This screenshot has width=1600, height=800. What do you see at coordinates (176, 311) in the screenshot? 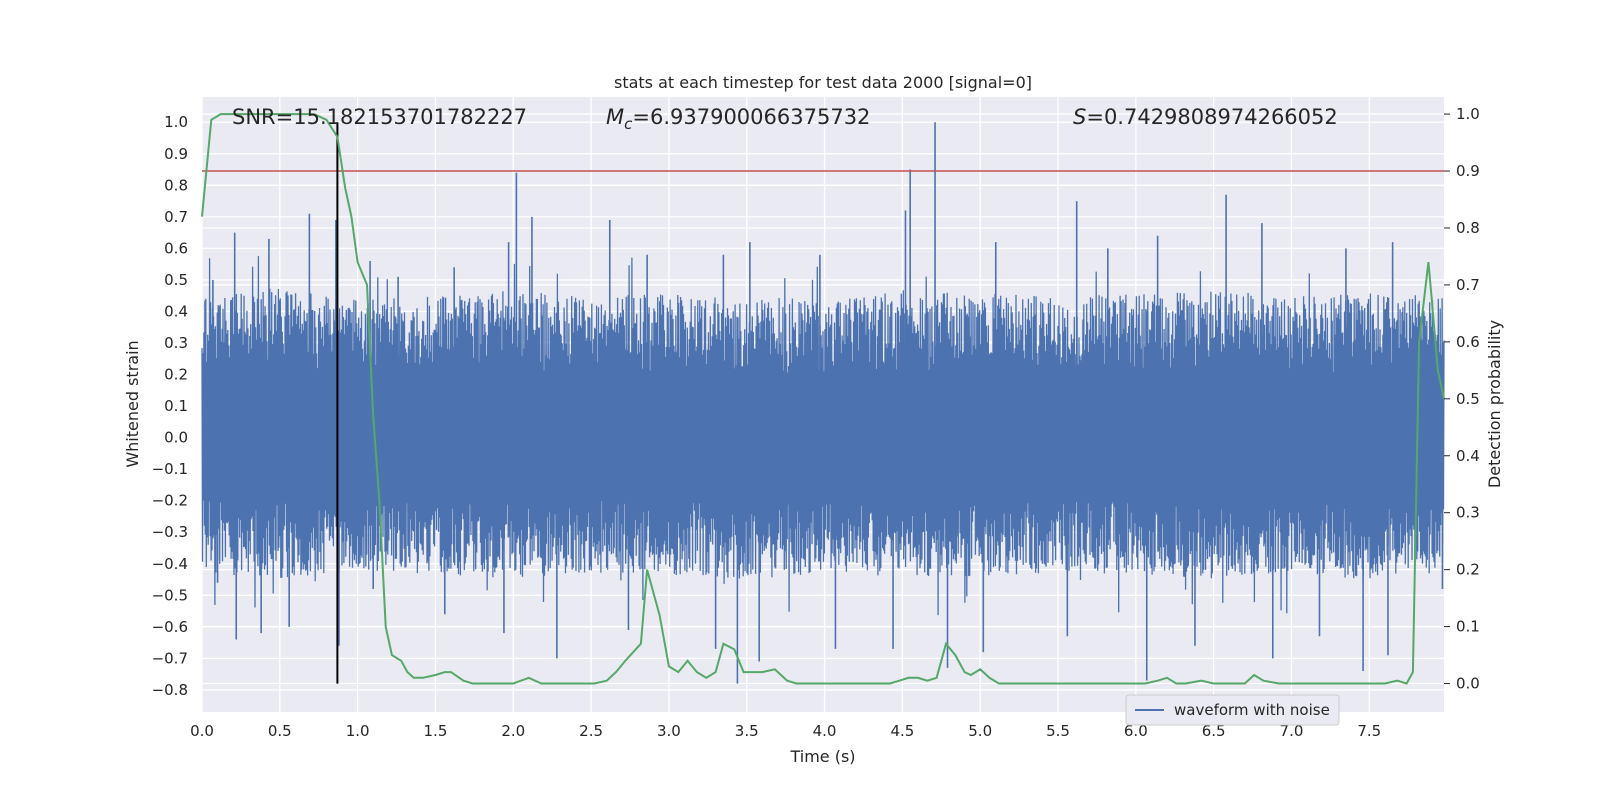
I see `y-tick-label: 0.4` at bounding box center [176, 311].